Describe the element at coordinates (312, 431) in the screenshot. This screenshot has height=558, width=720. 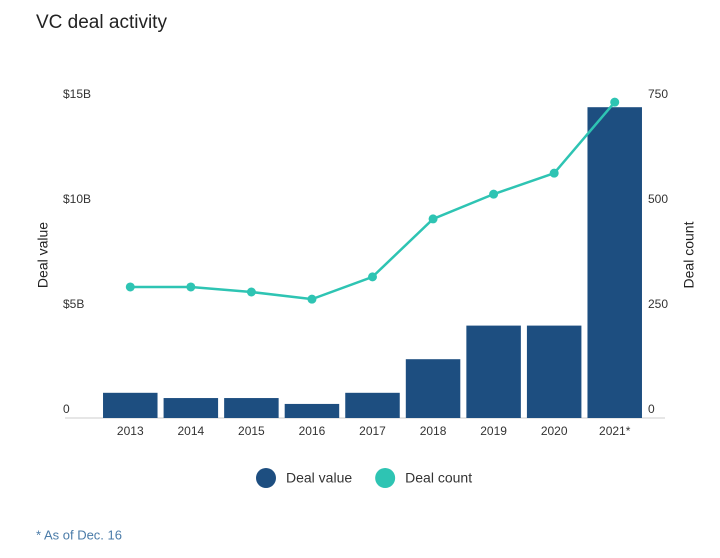
I see `x-tick-label: 2016` at that location.